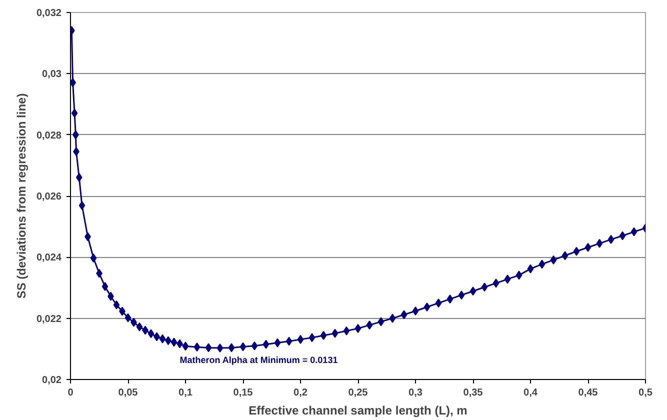 Image resolution: width=667 pixels, height=420 pixels. I want to click on y-tick-label: 0,024, so click(49, 258).